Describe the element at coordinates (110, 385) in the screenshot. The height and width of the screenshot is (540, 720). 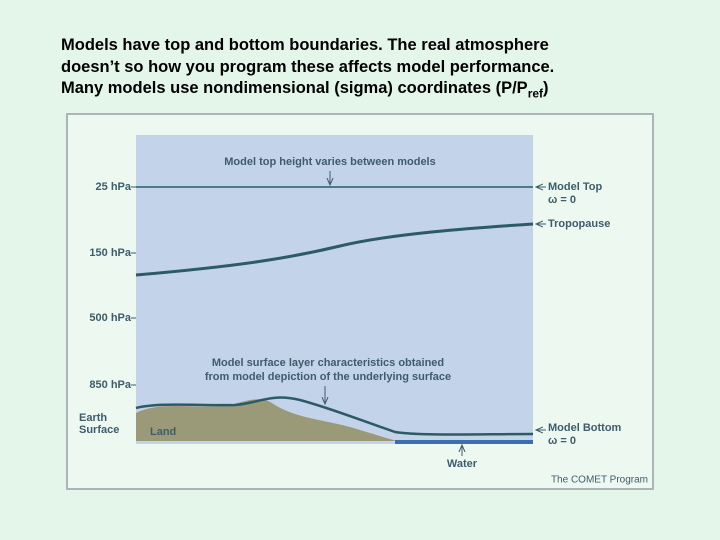
I see `pressure-label: 850 hPa` at that location.